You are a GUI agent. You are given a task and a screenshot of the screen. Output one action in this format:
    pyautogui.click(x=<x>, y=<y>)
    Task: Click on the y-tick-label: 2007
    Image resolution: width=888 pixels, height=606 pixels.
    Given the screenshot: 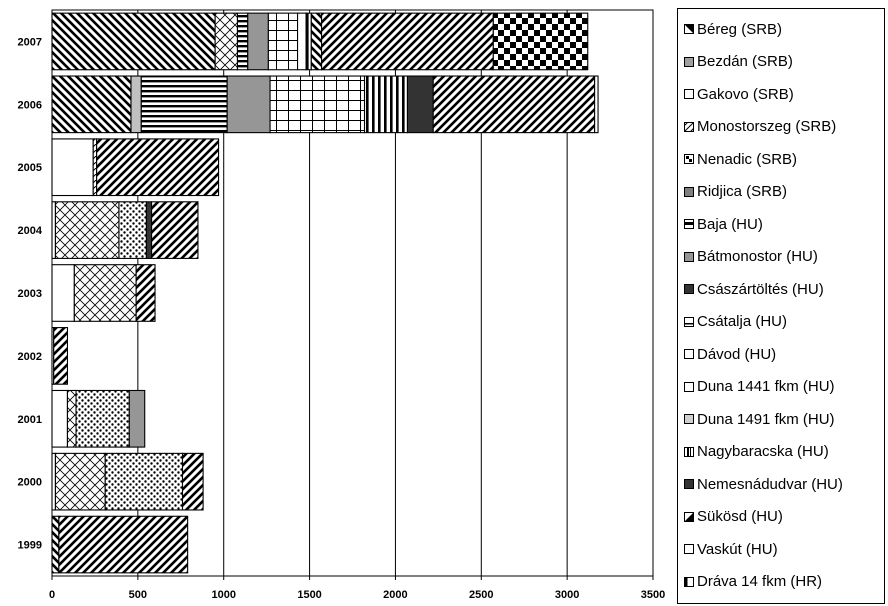 What is the action you would take?
    pyautogui.click(x=30, y=42)
    